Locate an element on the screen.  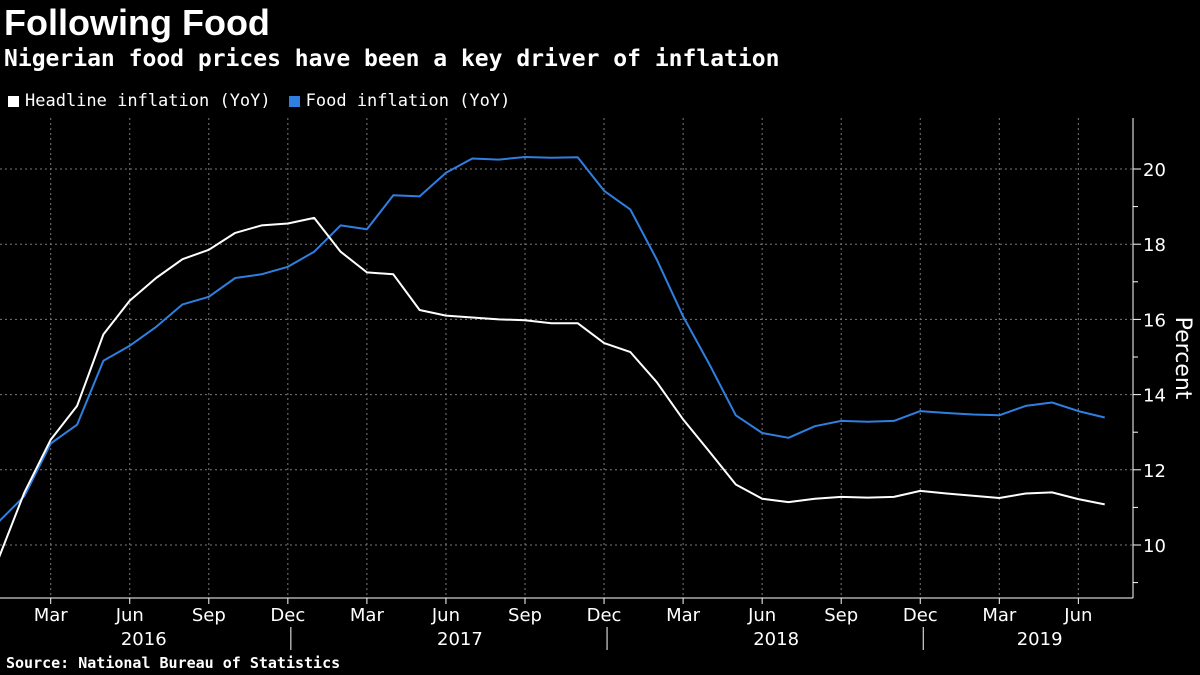
y-tick-label: 20 is located at coordinates (1154, 170).